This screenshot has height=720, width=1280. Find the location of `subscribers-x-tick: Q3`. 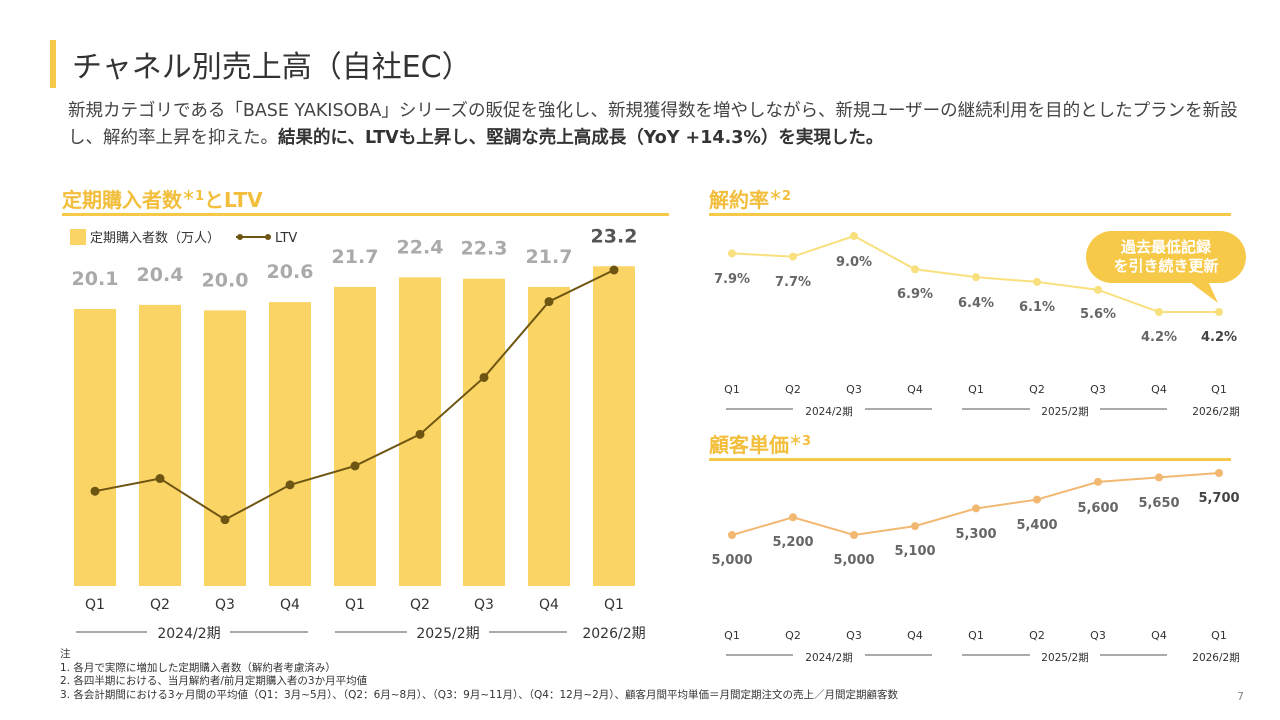

subscribers-x-tick: Q3 is located at coordinates (225, 605).